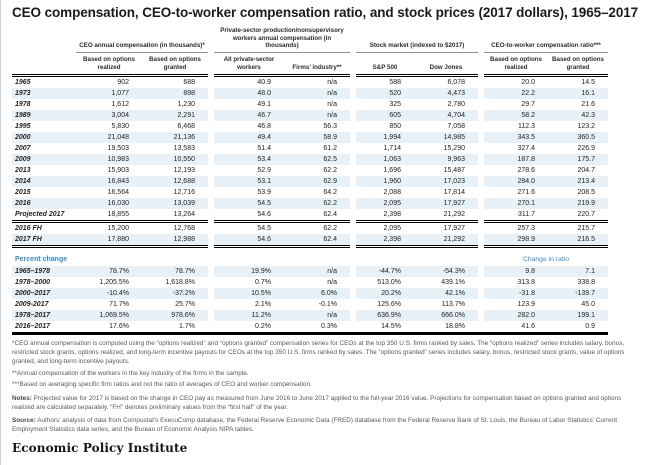  What do you see at coordinates (109, 239) in the screenshot?
I see `data-cell: 17,880` at bounding box center [109, 239].